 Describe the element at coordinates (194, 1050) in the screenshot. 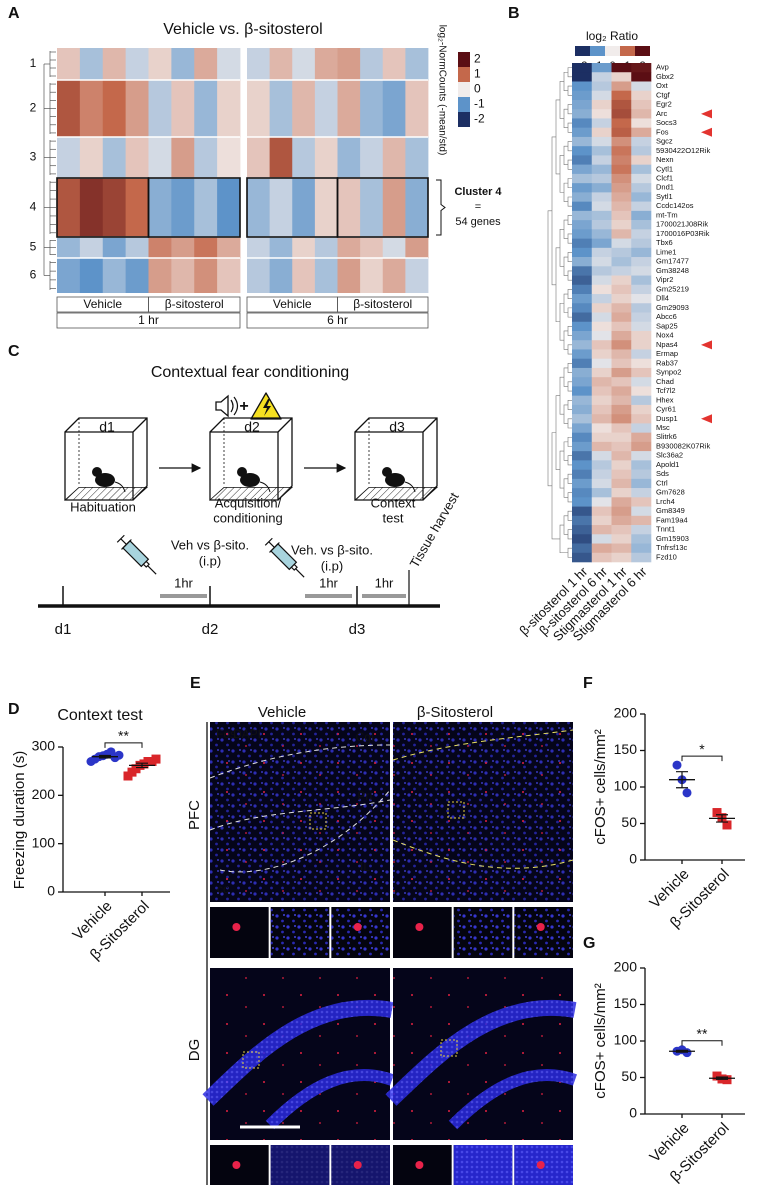

I see `row-label: DG` at that location.